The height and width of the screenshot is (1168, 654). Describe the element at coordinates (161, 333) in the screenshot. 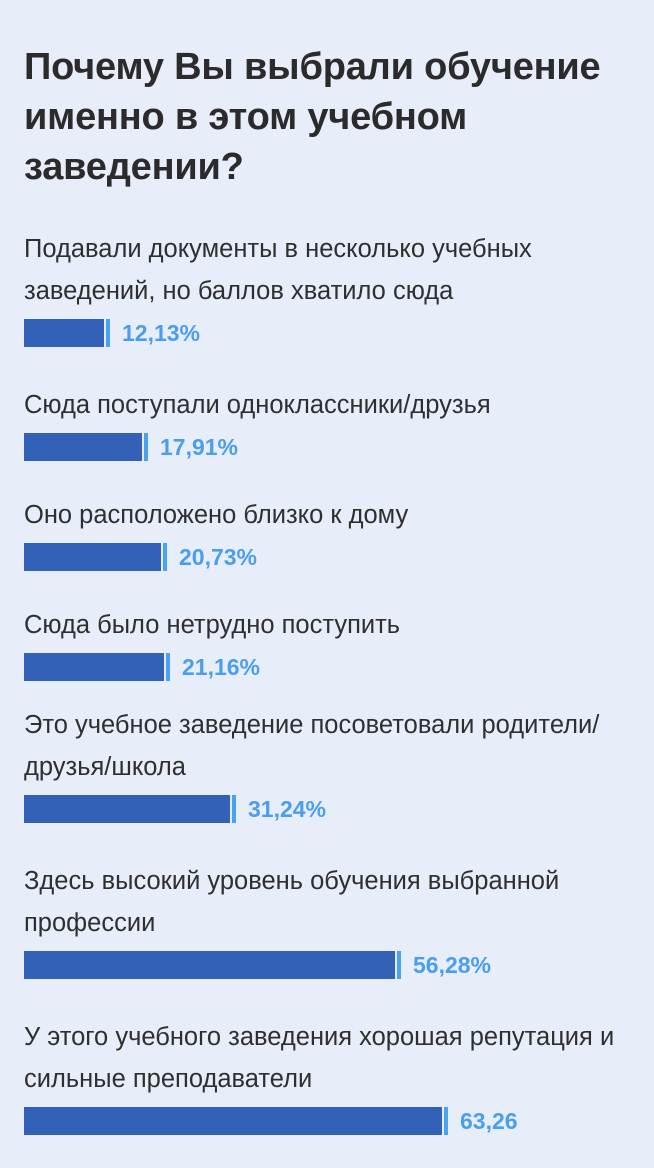

I see `value-label: 12,13%` at that location.